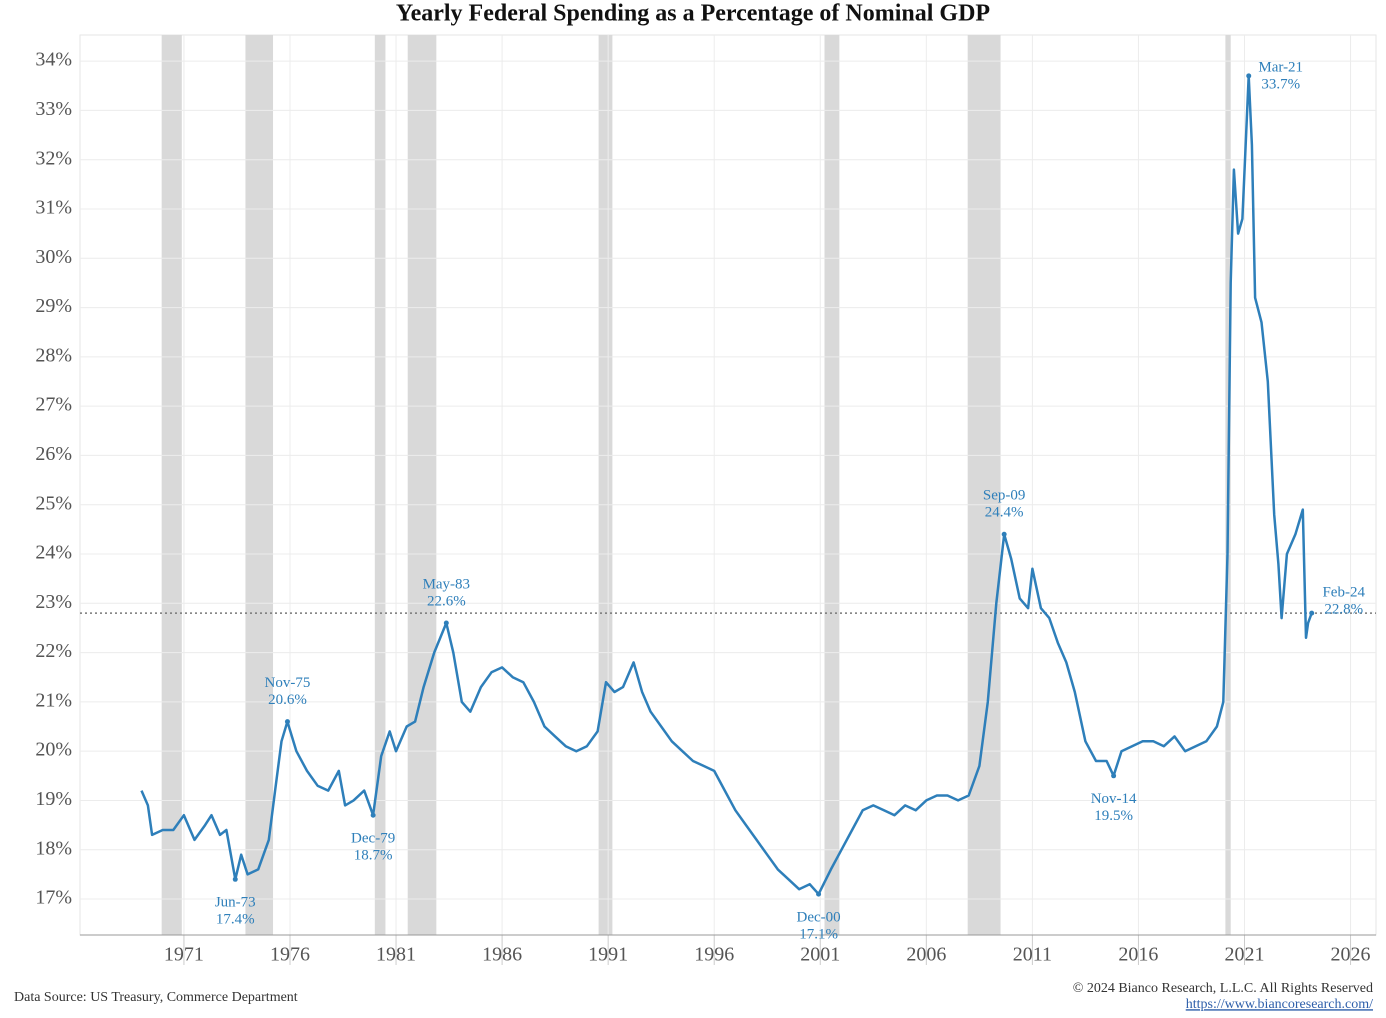 This screenshot has height=1018, width=1386. What do you see at coordinates (235, 903) in the screenshot?
I see `annotation-label: Jun-73` at bounding box center [235, 903].